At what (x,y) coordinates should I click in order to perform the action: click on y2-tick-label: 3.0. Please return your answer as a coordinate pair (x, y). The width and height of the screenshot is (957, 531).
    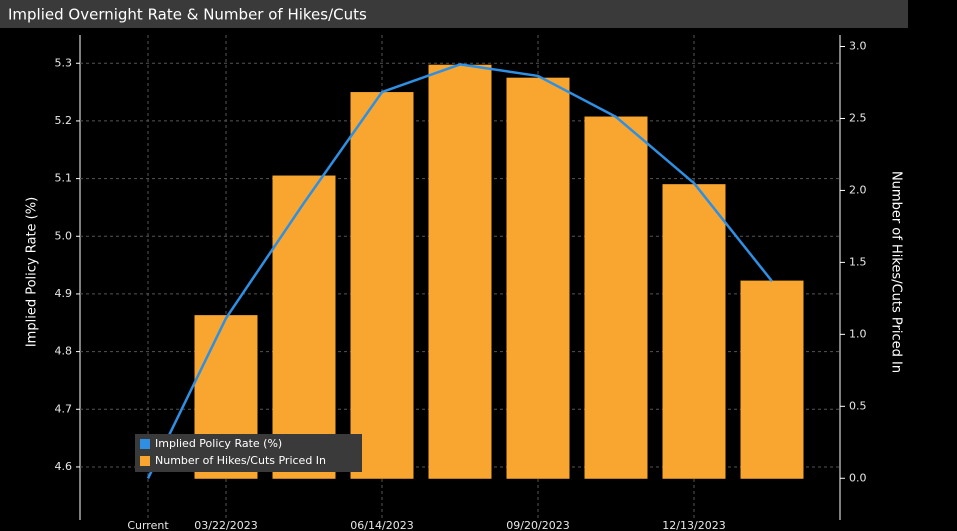
    Looking at the image, I should click on (858, 46).